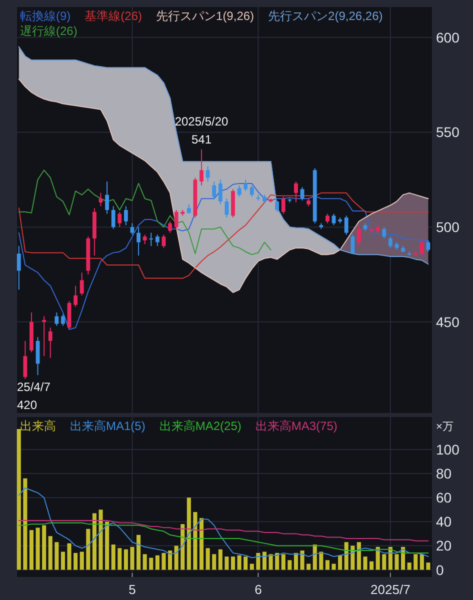  Describe the element at coordinates (448, 132) in the screenshot. I see `y-tick-label: 550` at that location.